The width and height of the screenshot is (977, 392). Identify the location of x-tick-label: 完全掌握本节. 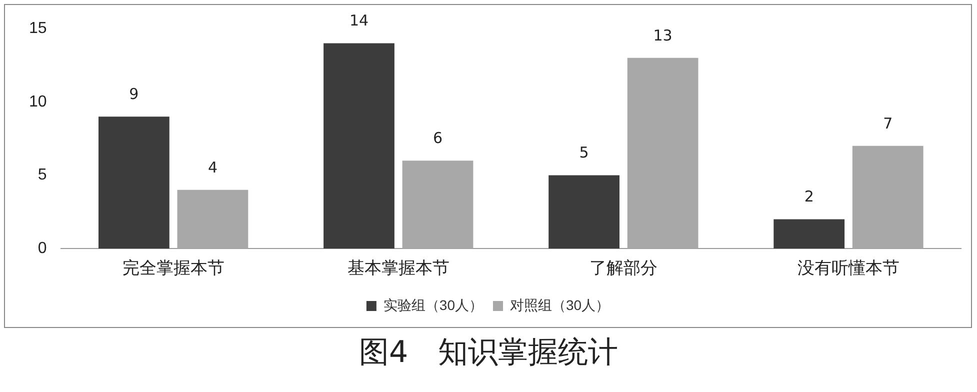
(173, 268).